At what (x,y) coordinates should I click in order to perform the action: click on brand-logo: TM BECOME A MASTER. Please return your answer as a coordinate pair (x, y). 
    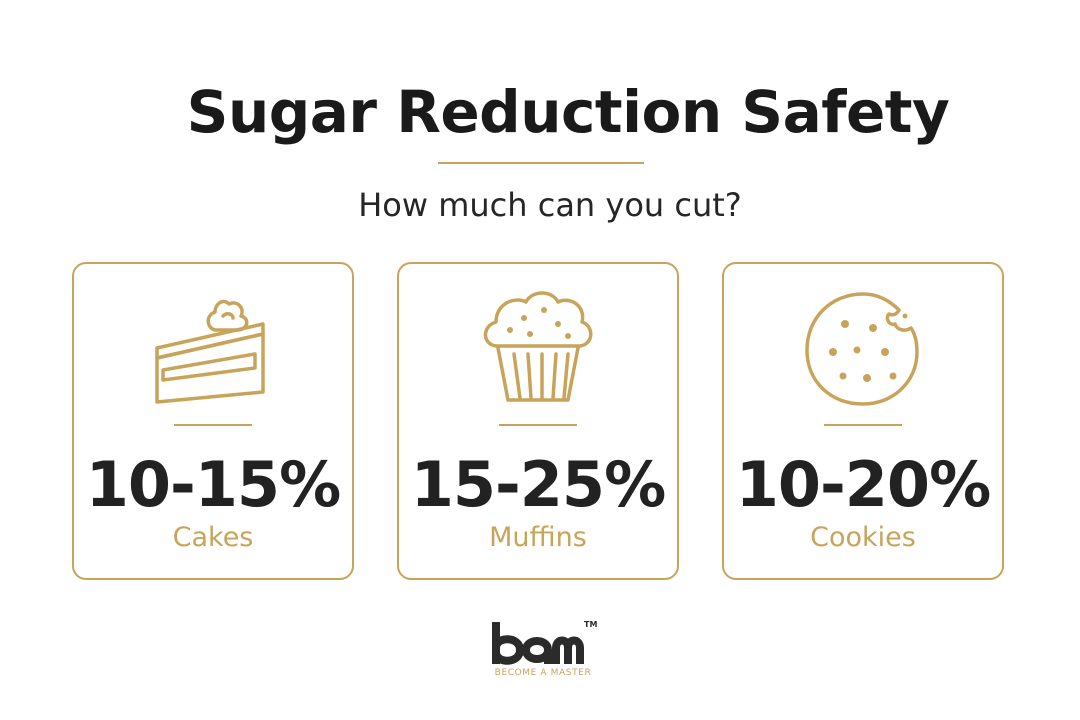
    Looking at the image, I should click on (543, 651).